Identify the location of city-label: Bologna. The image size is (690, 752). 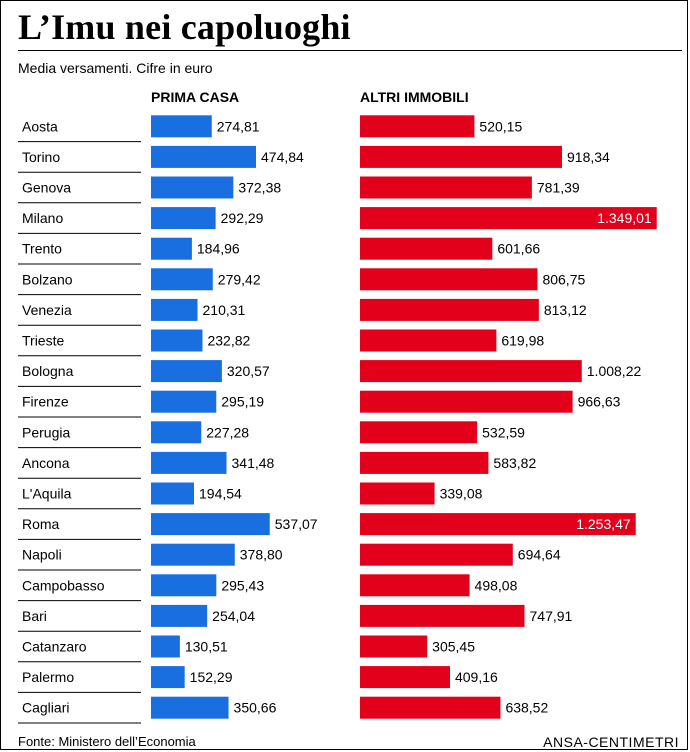
(48, 371).